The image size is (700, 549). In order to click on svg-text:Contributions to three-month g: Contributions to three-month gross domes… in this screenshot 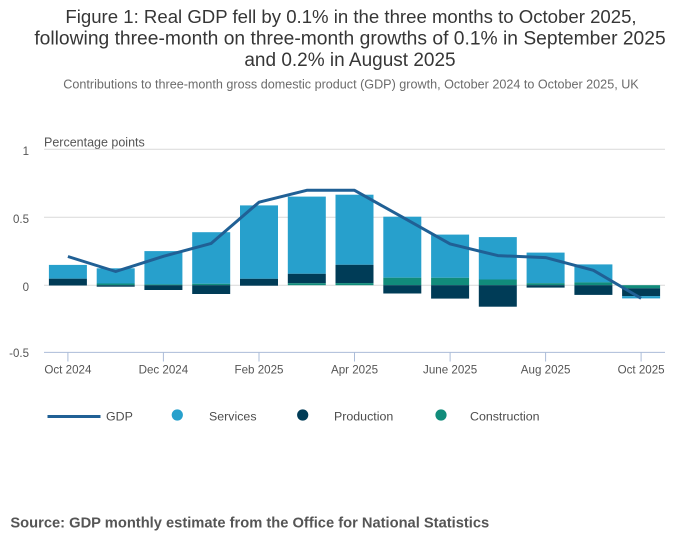, I will do `click(351, 85)`.